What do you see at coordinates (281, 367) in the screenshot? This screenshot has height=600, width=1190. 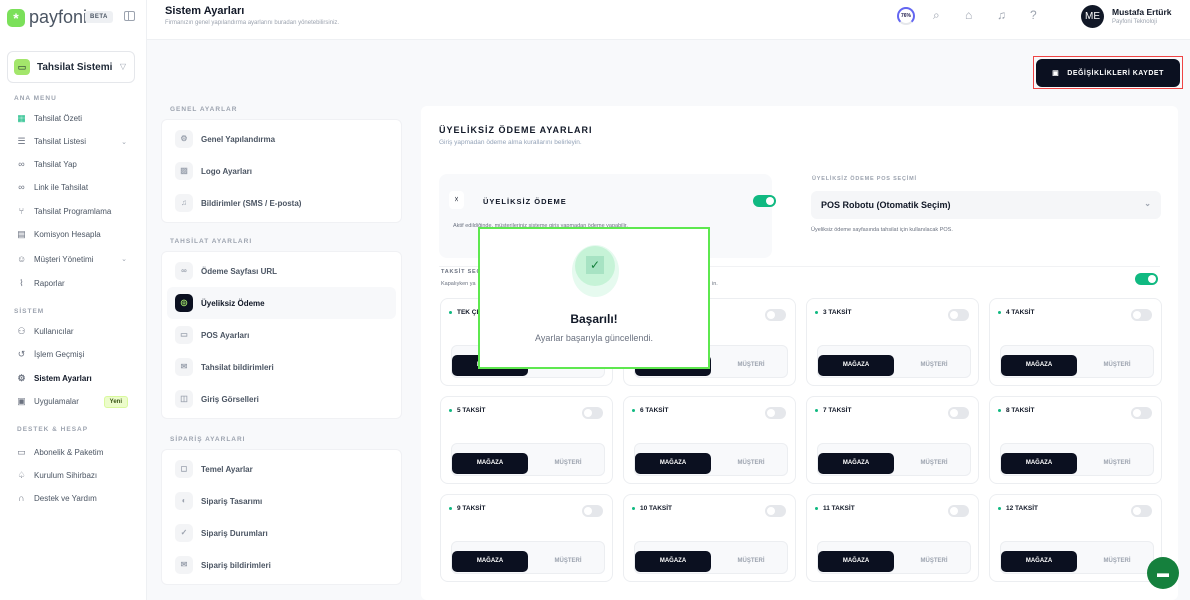 I see `settings-item: ✉ Tahsilat bildirimleri` at bounding box center [281, 367].